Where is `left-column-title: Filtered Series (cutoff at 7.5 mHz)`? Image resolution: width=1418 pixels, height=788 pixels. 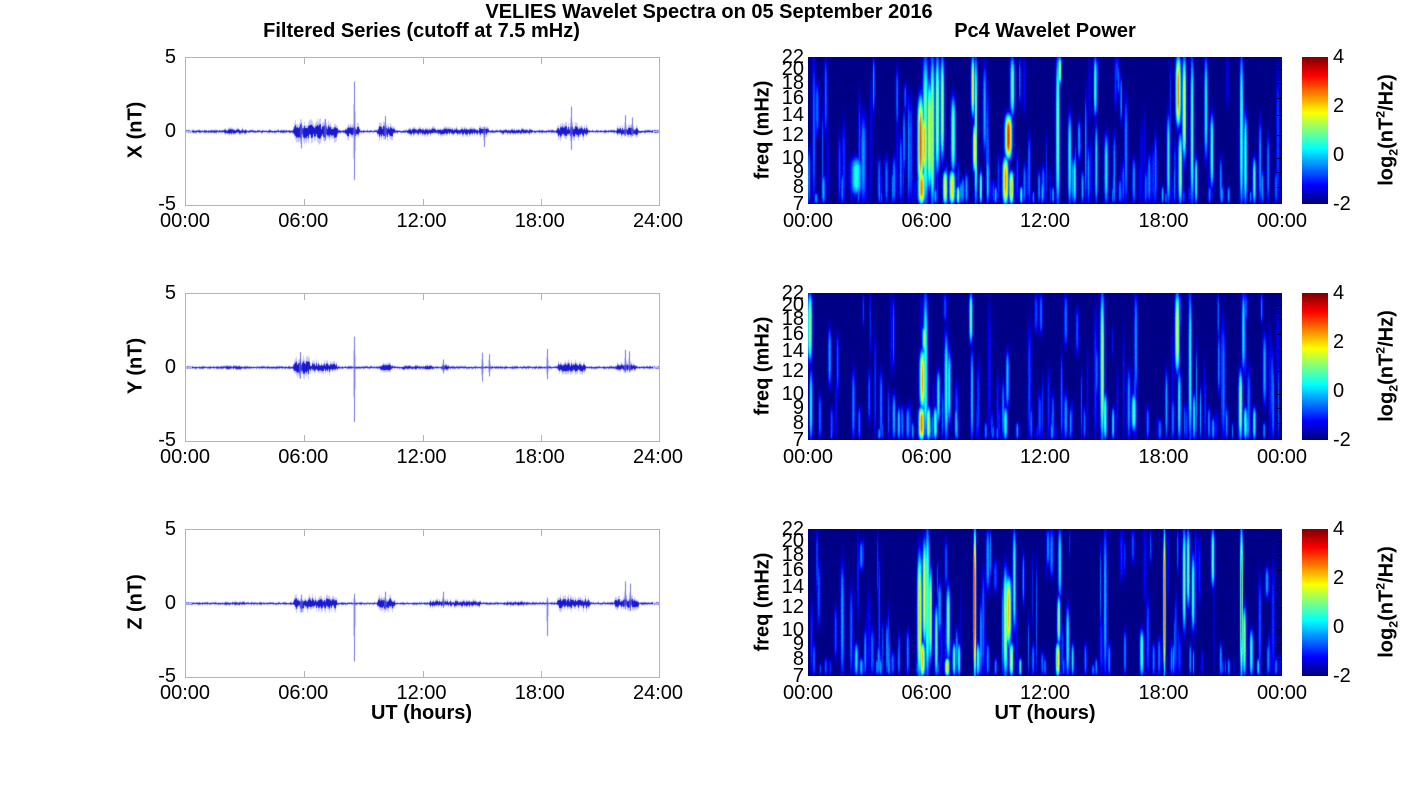
left-column-title: Filtered Series (cutoff at 7.5 mHz) is located at coordinates (421, 31).